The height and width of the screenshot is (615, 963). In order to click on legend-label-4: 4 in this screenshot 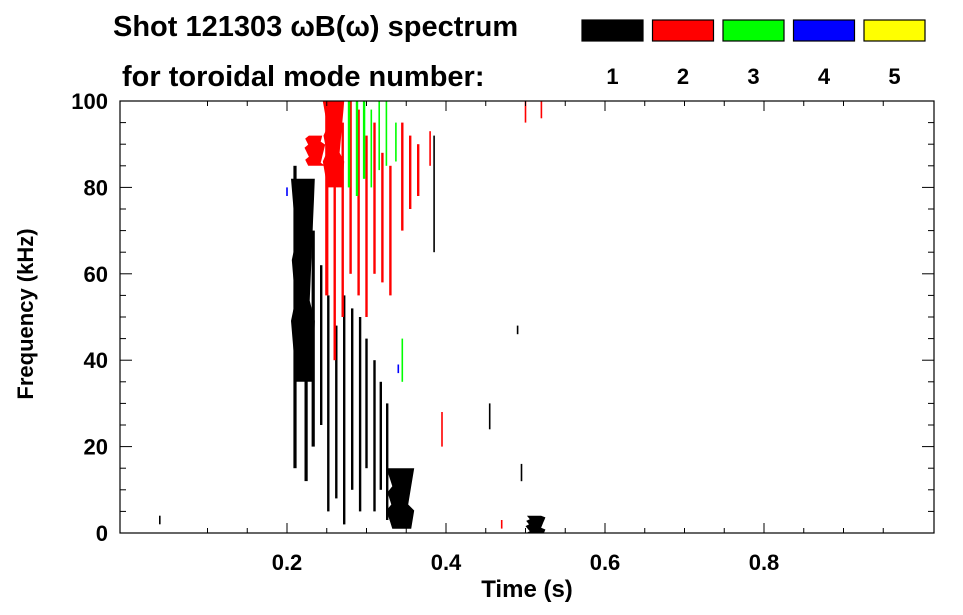, I will do `click(824, 76)`.